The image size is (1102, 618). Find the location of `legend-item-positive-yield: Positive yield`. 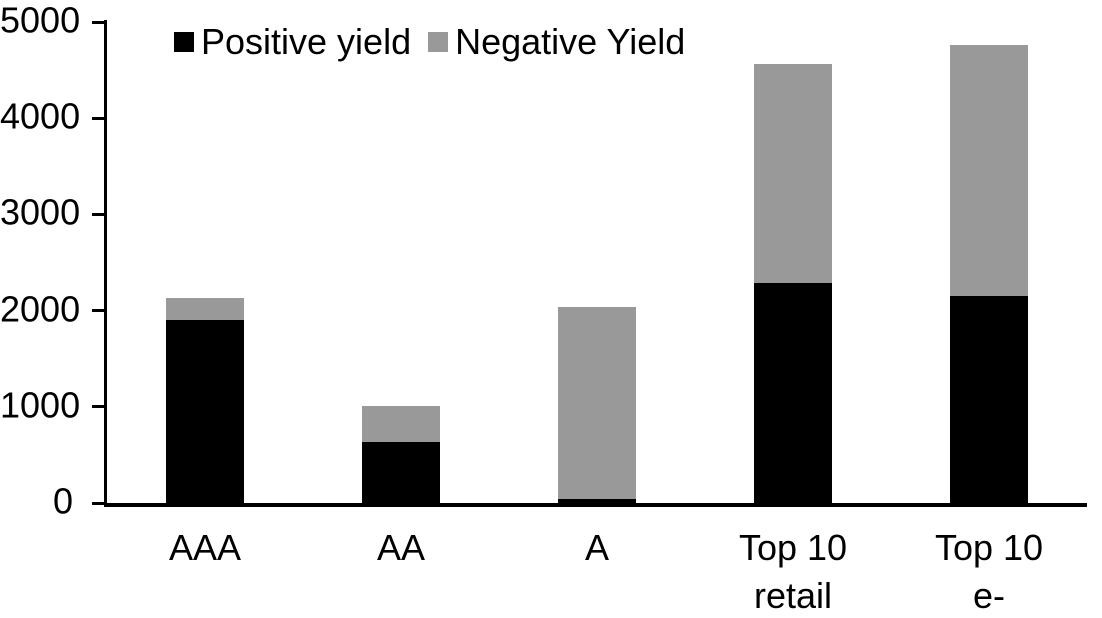

legend-item-positive-yield: Positive yield is located at coordinates (293, 41).